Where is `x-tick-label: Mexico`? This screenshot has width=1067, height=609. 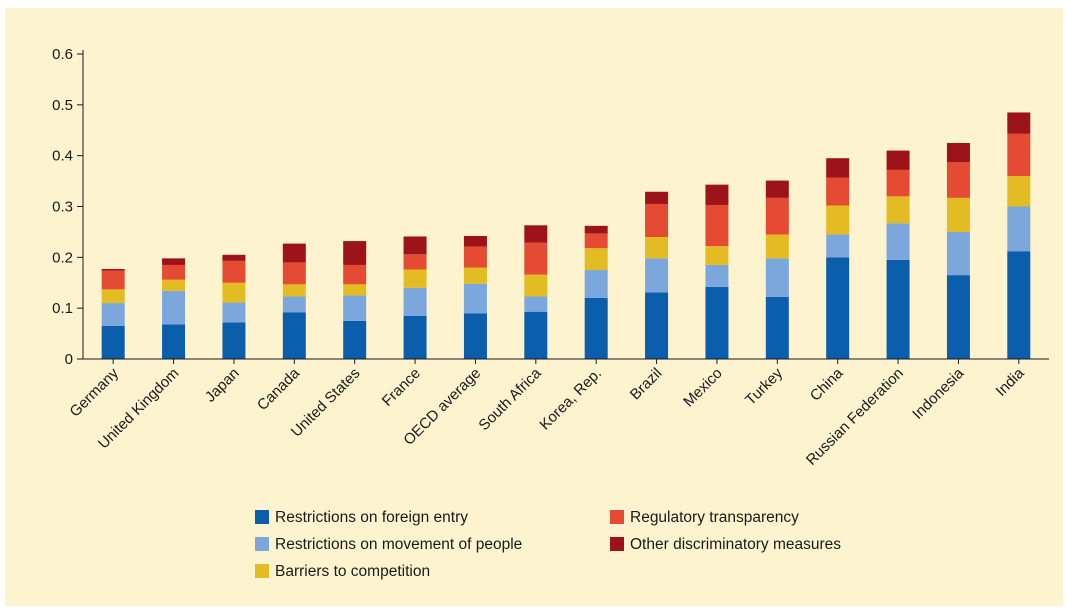
x-tick-label: Mexico is located at coordinates (703, 388).